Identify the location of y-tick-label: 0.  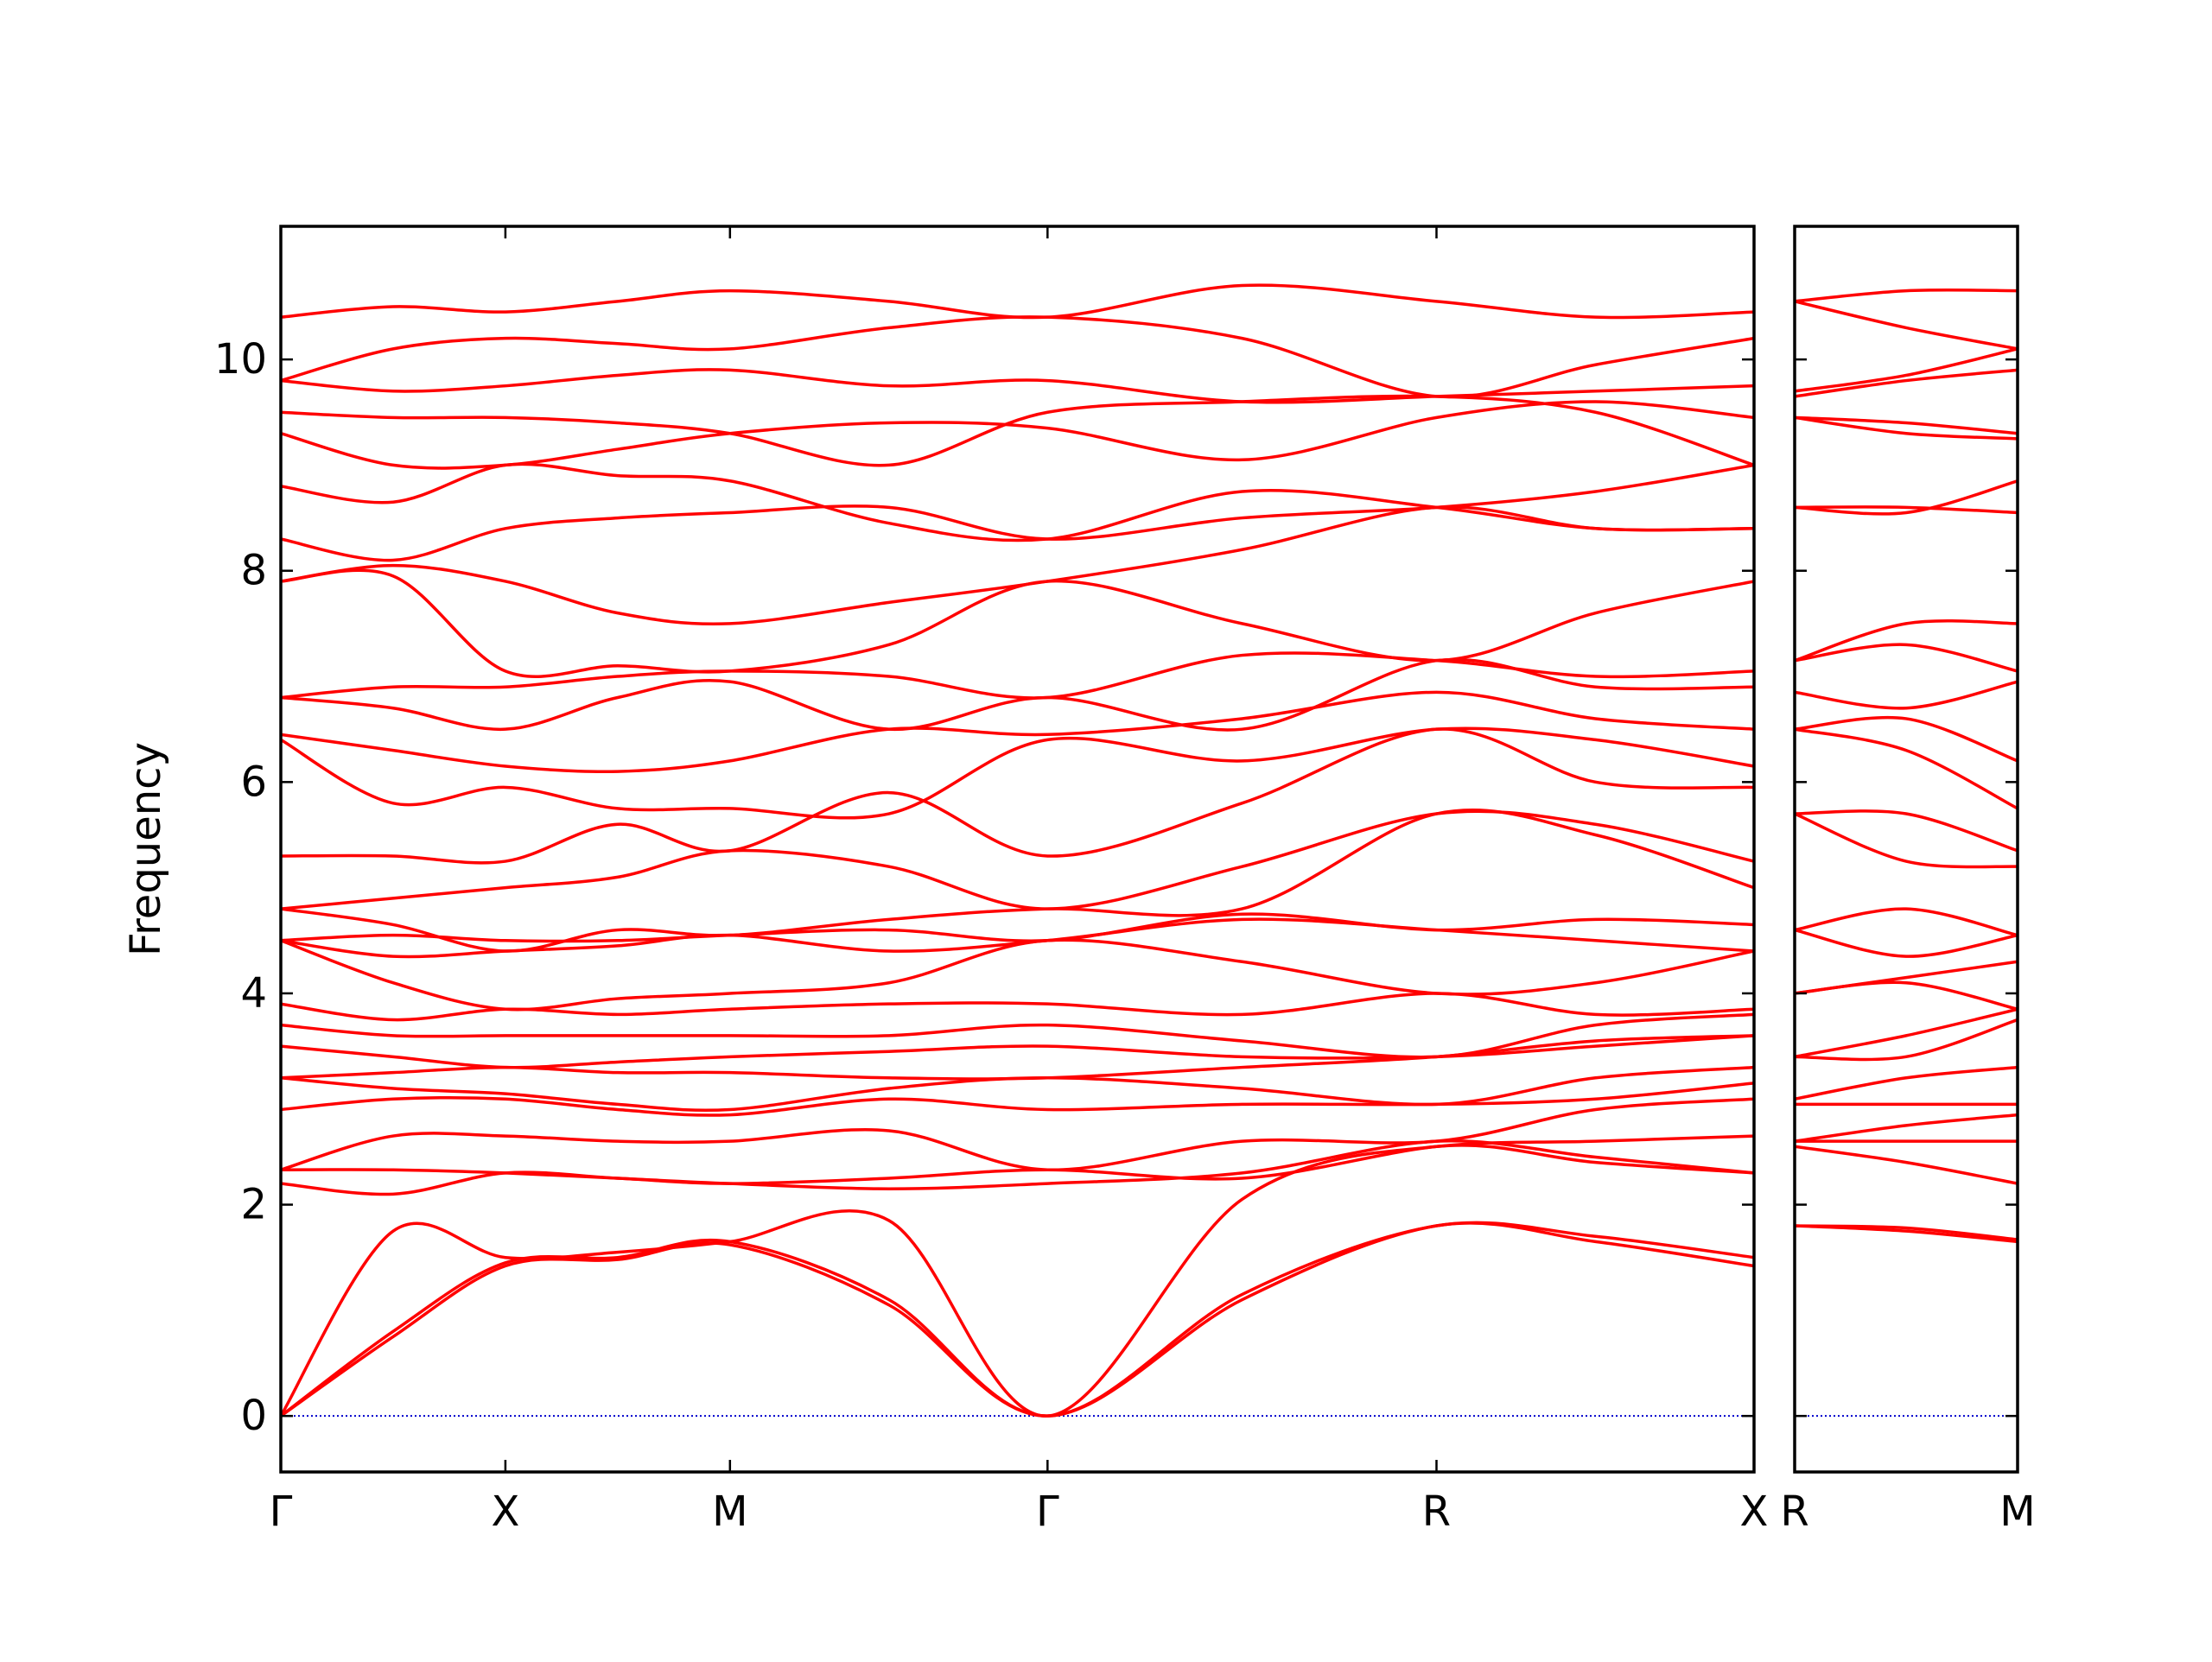
(253, 1416).